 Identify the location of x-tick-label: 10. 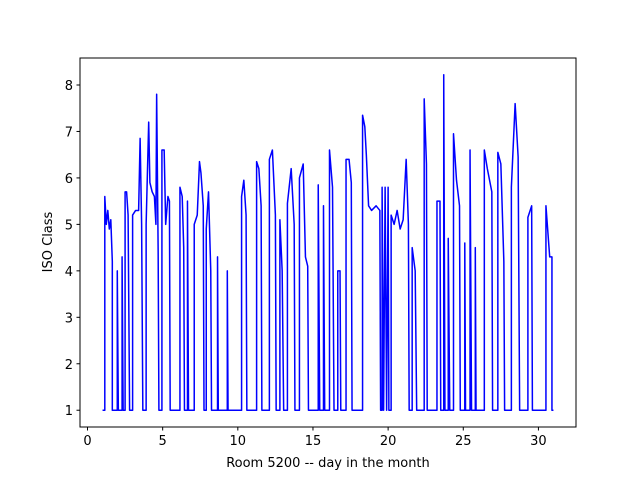
(238, 441).